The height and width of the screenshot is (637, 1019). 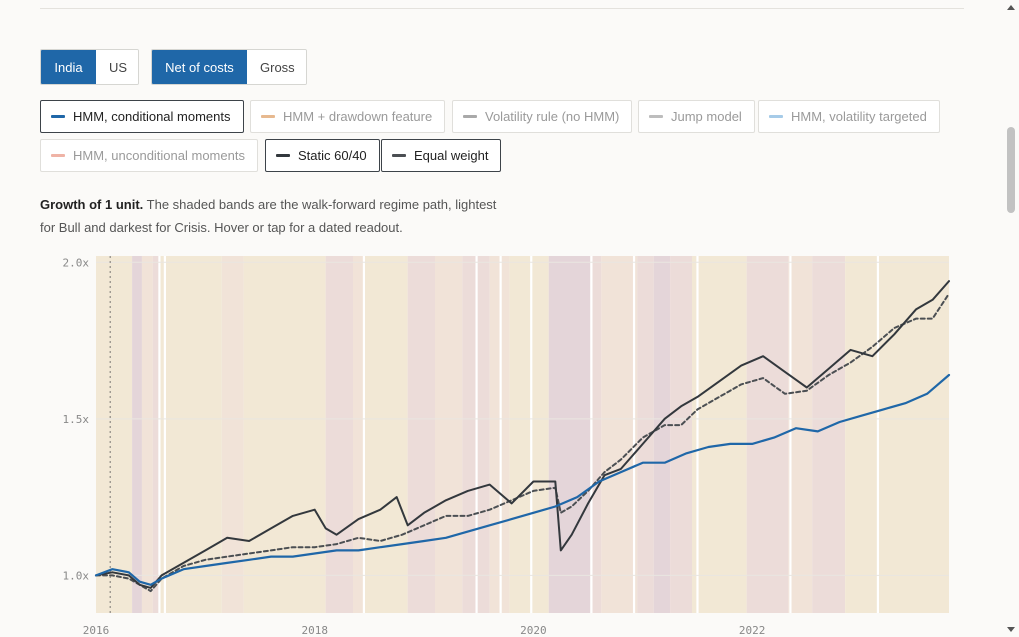 I want to click on legend-hmm-drawdown-feature: HMM + drawdown feature, so click(x=348, y=116).